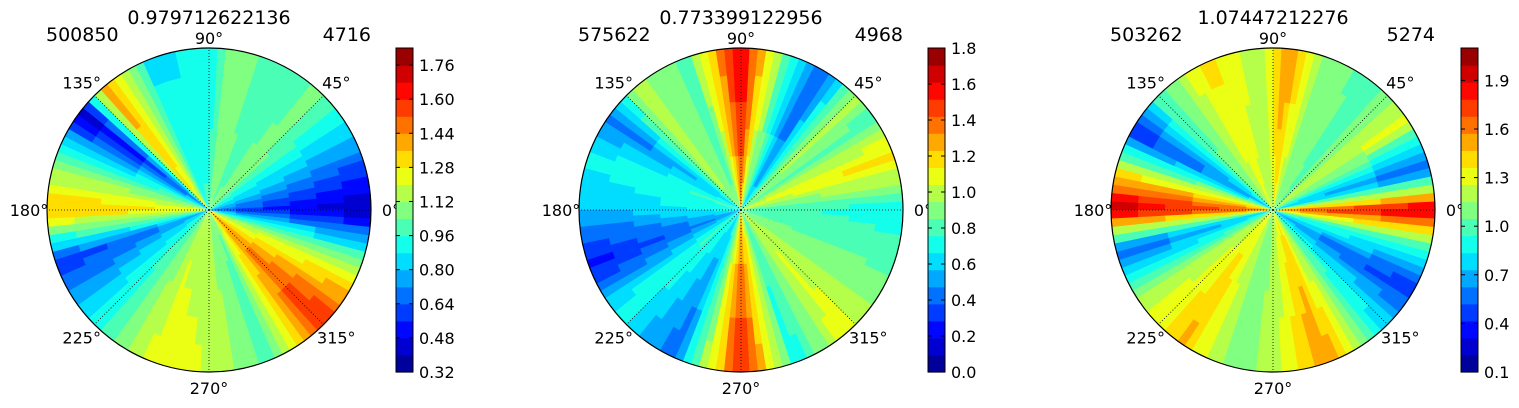 Image resolution: width=1519 pixels, height=408 pixels. What do you see at coordinates (437, 167) in the screenshot?
I see `colorbar-tick-label: 1.28` at bounding box center [437, 167].